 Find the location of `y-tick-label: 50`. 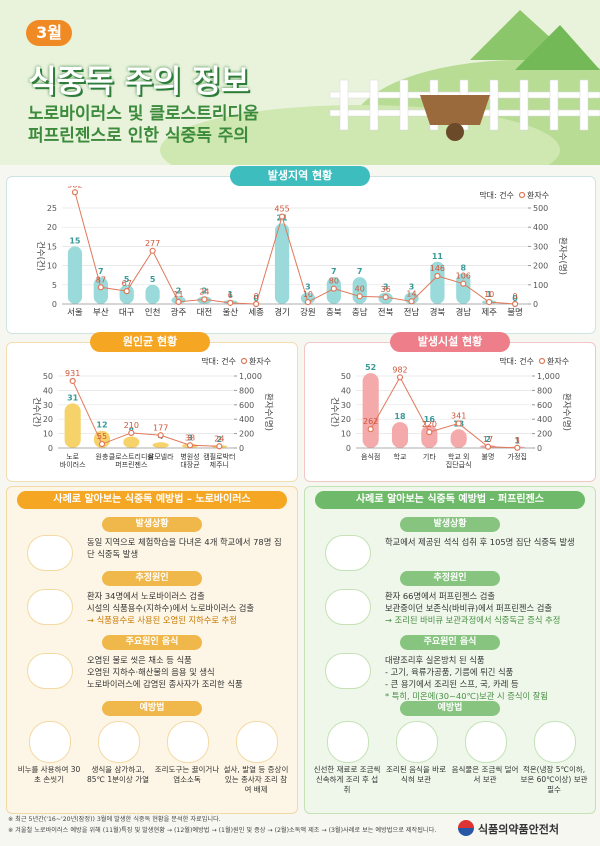

y-tick-label: 50 is located at coordinates (346, 376).